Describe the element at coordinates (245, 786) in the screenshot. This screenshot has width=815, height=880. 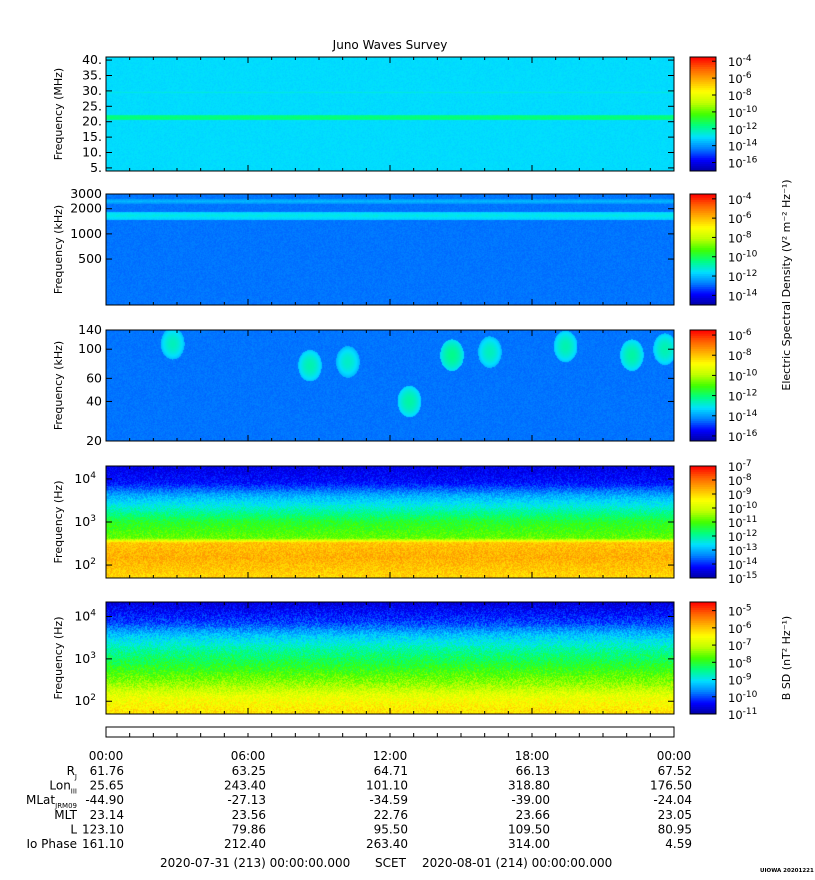
I see `ephemeris-value: 243.40` at that location.